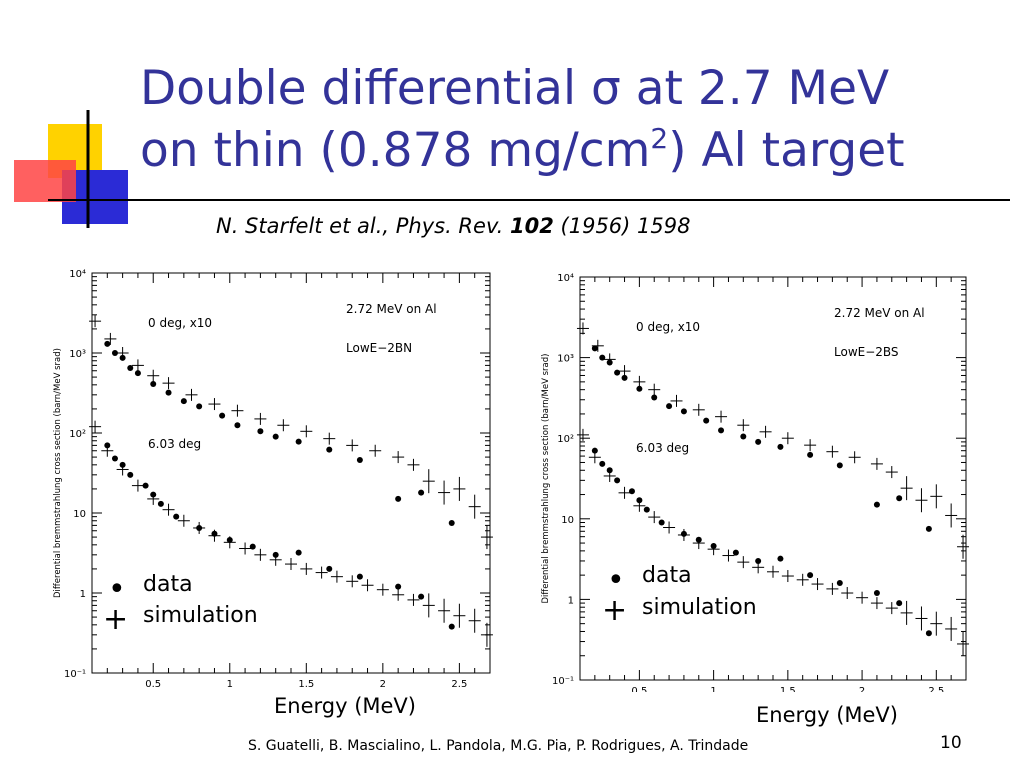 The height and width of the screenshot is (768, 1024). What do you see at coordinates (662, 448) in the screenshot?
I see `annotation-6deg: 6.03 deg` at bounding box center [662, 448].